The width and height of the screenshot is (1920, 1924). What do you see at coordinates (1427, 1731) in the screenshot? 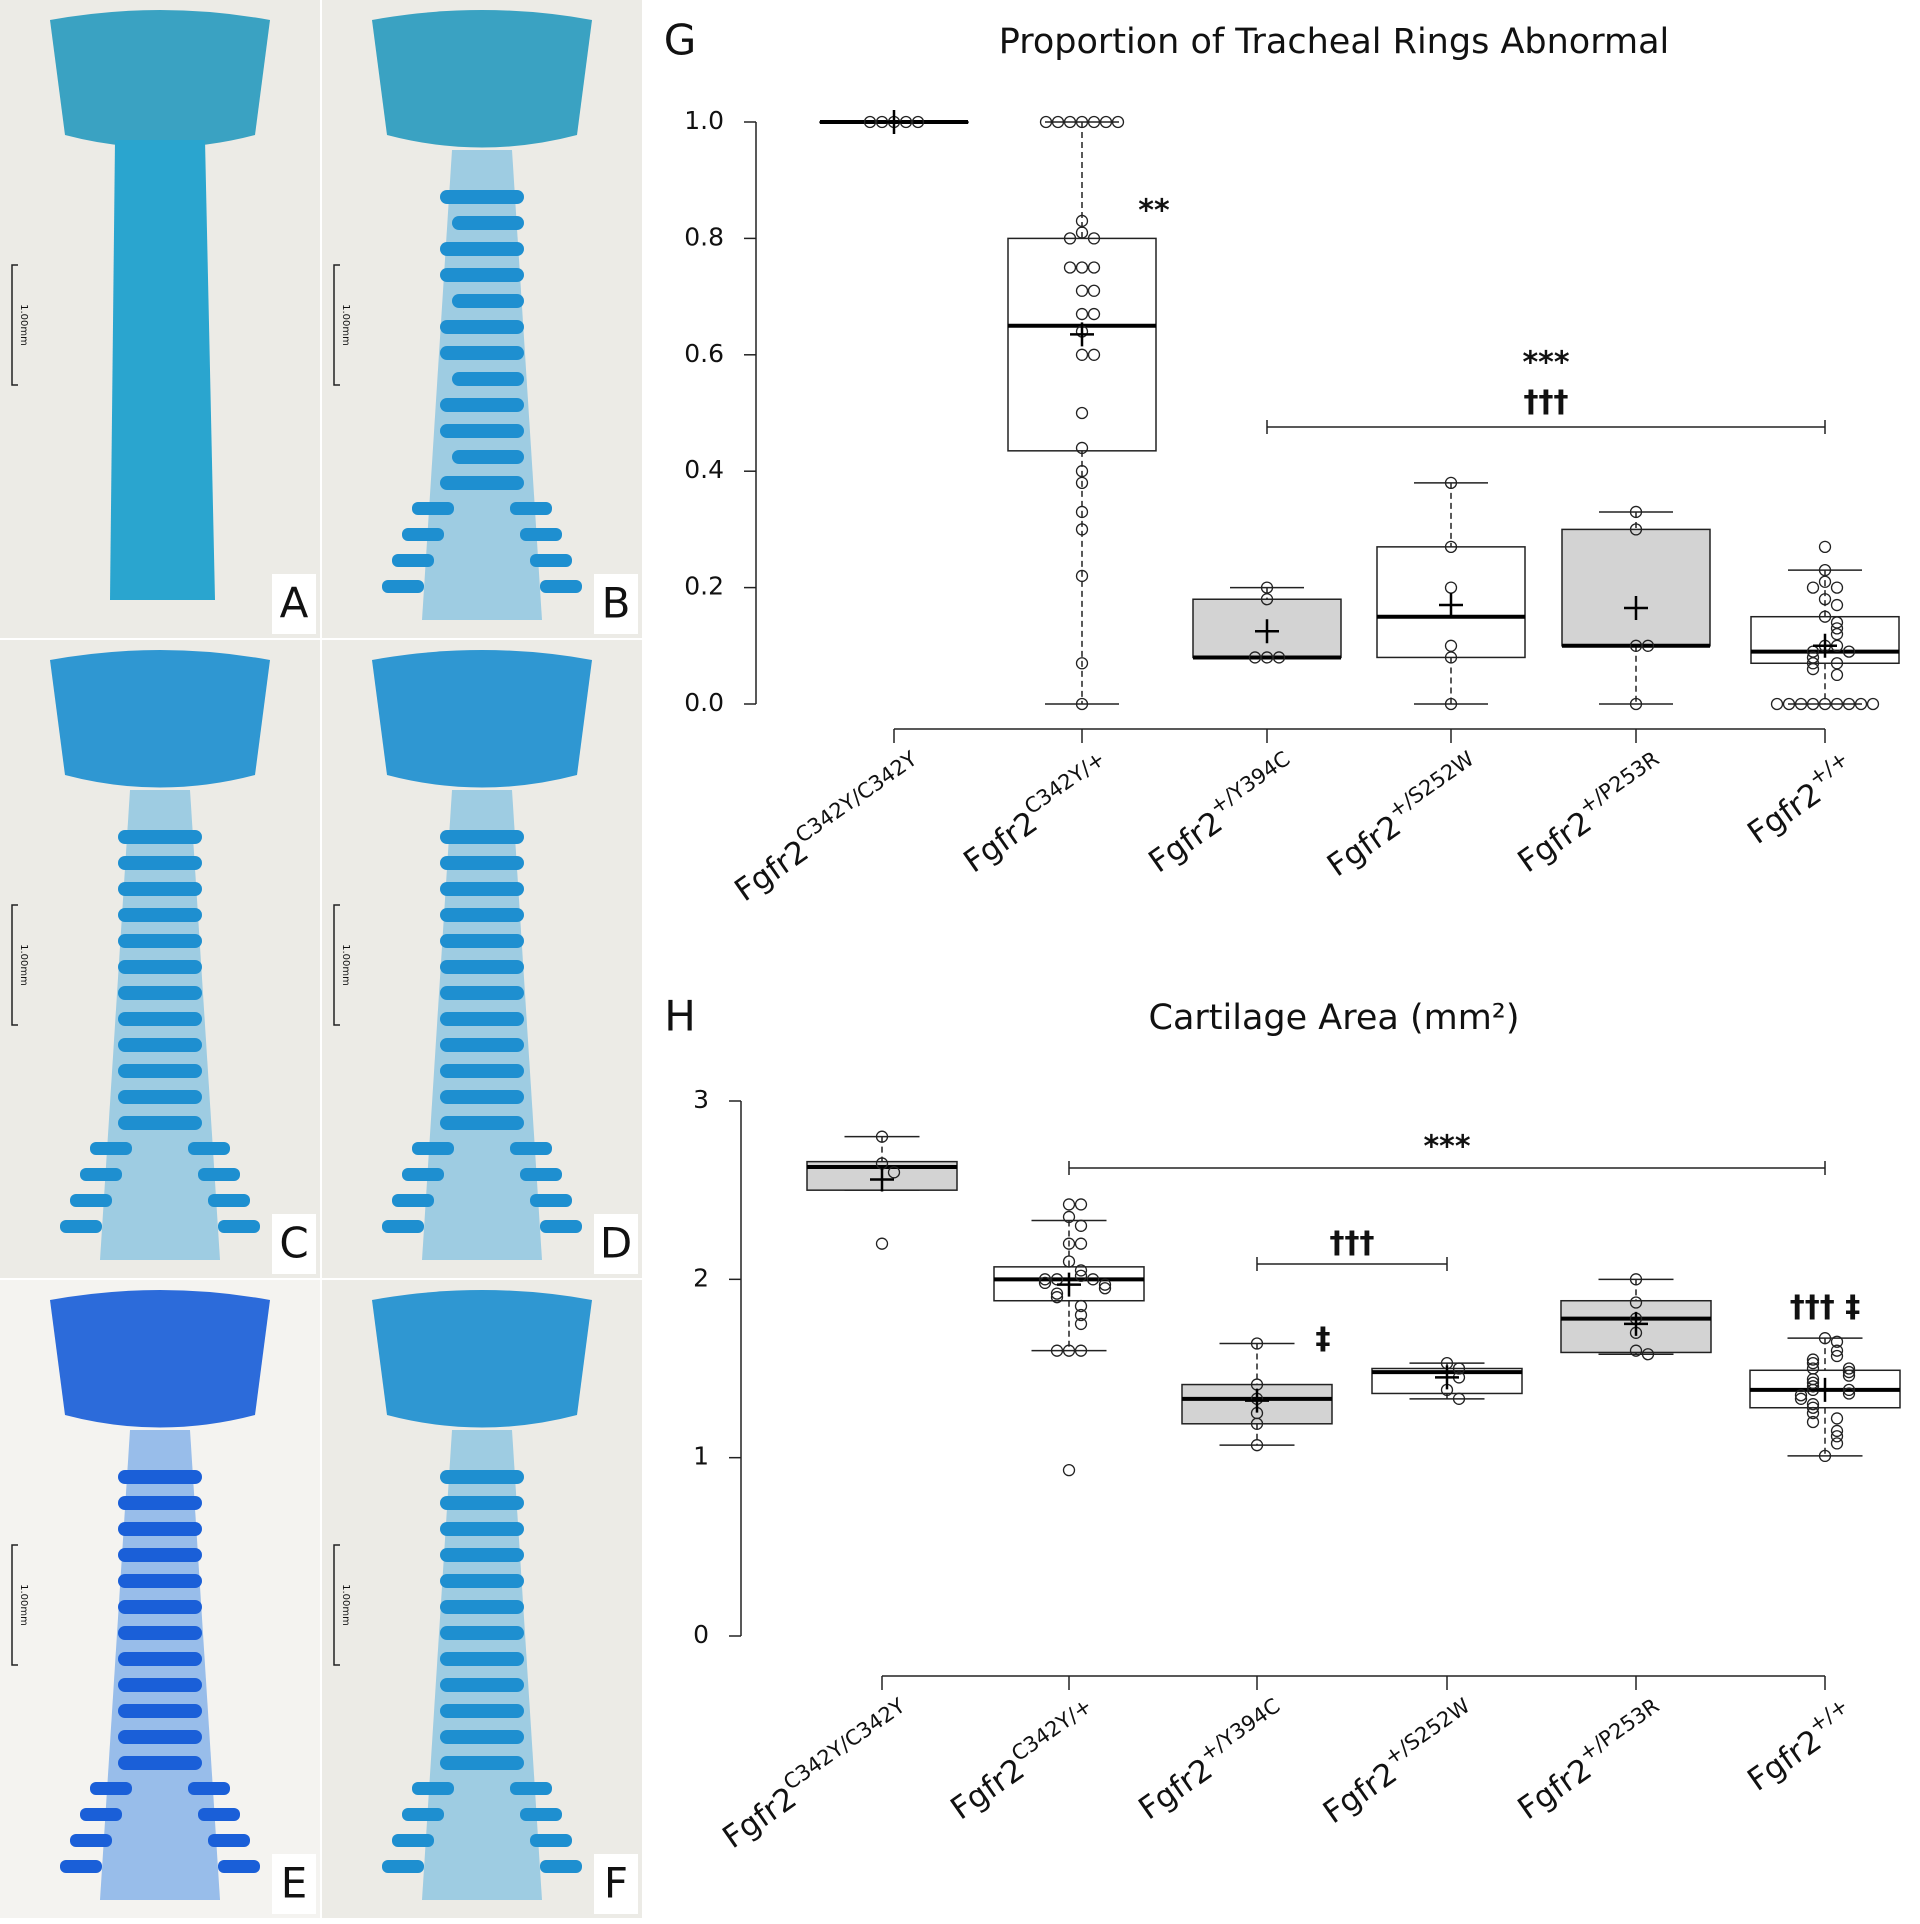
I see `genotype: +/S252W` at bounding box center [1427, 1731].